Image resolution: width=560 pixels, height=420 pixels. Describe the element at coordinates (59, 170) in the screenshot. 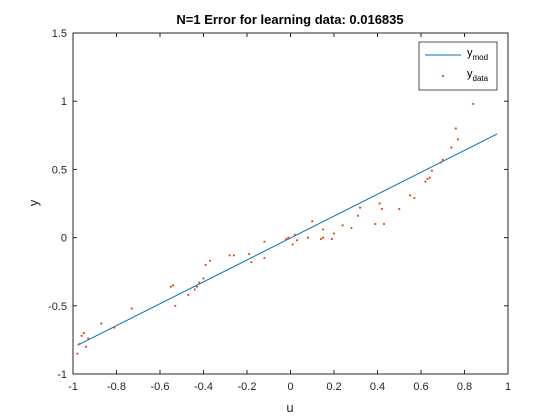

I see `y-tick-label: 0.5` at that location.